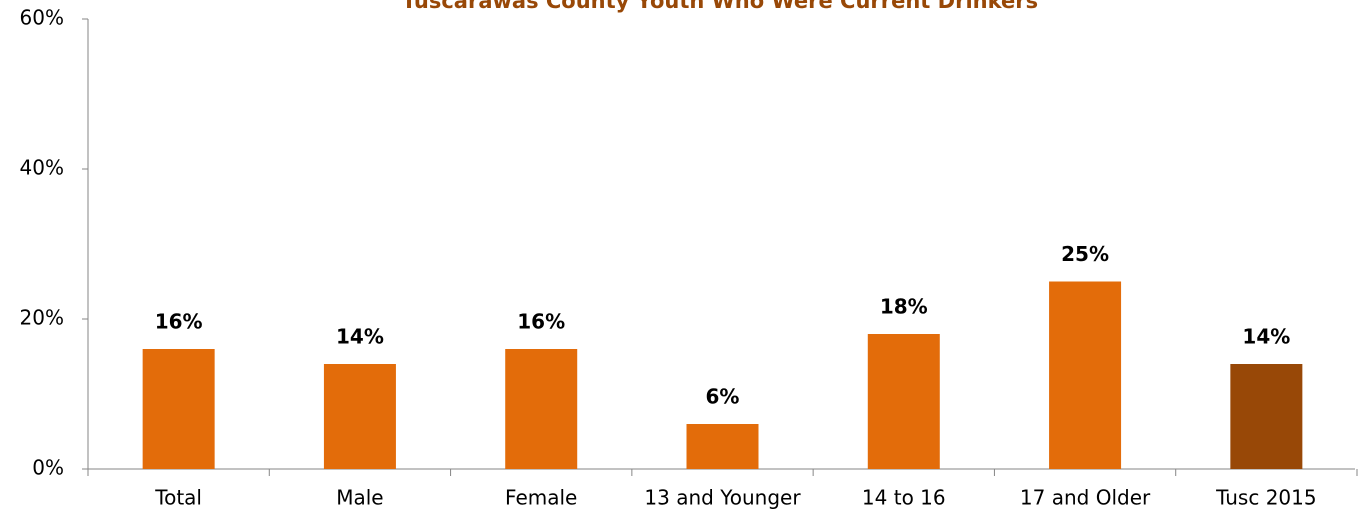 The width and height of the screenshot is (1358, 519). I want to click on x-tick-label: 13 and Younger, so click(722, 498).